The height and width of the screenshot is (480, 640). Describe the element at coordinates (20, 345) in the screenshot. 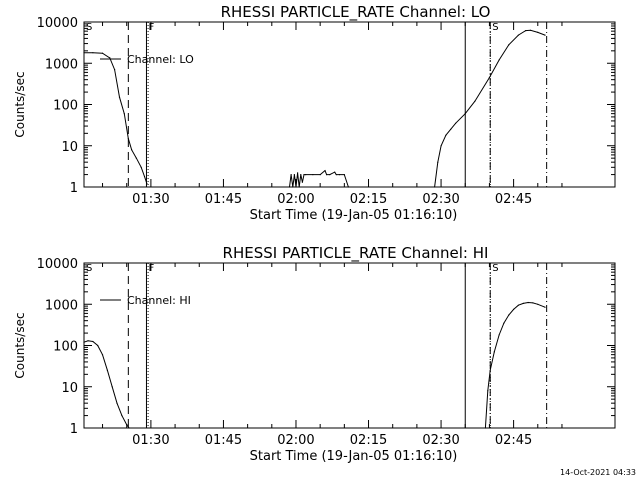

I see `y-axis-label-hi: Counts/sec` at that location.